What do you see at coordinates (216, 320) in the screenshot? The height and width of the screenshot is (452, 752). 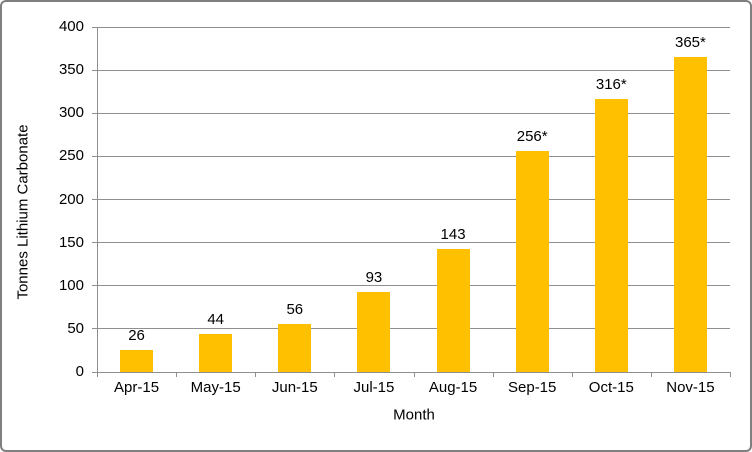 I see `bar-value-label: 44` at bounding box center [216, 320].